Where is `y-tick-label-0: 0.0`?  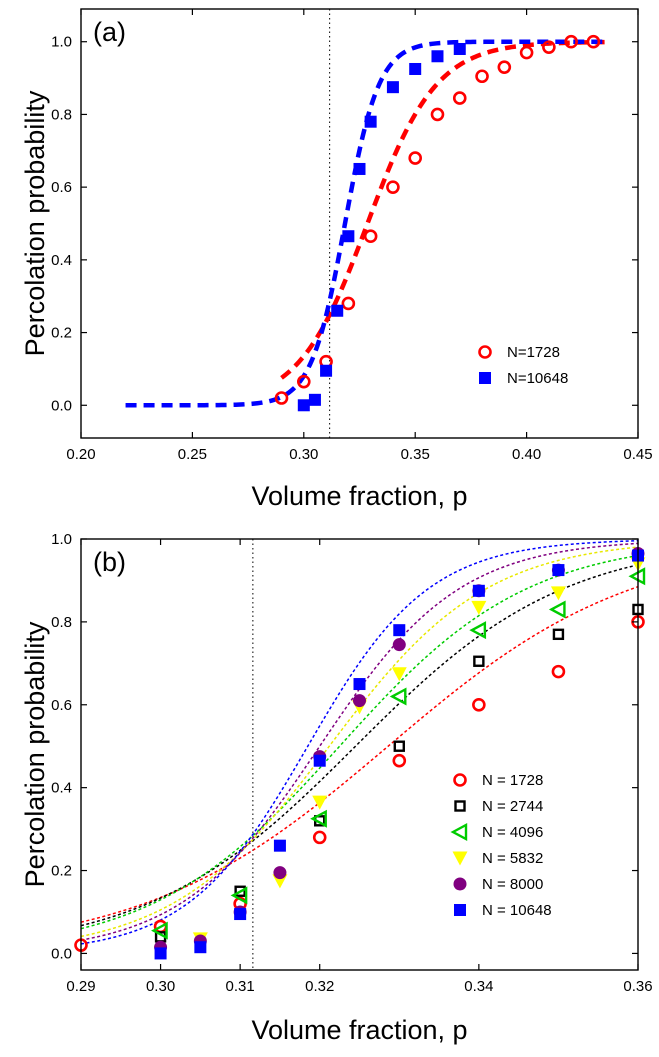 y-tick-label-0: 0.0 is located at coordinates (61, 953).